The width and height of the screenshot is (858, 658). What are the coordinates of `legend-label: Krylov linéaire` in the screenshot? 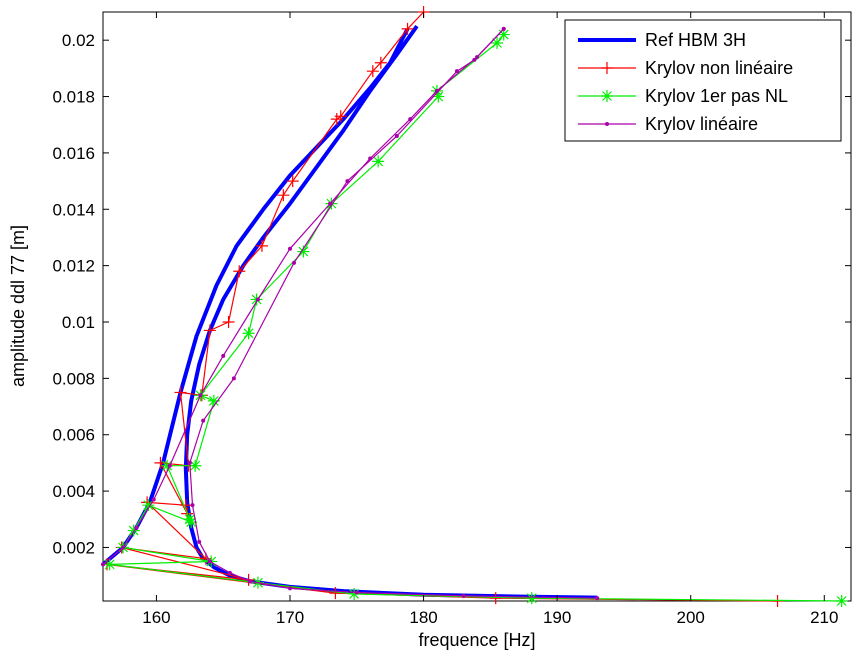 It's located at (701, 124).